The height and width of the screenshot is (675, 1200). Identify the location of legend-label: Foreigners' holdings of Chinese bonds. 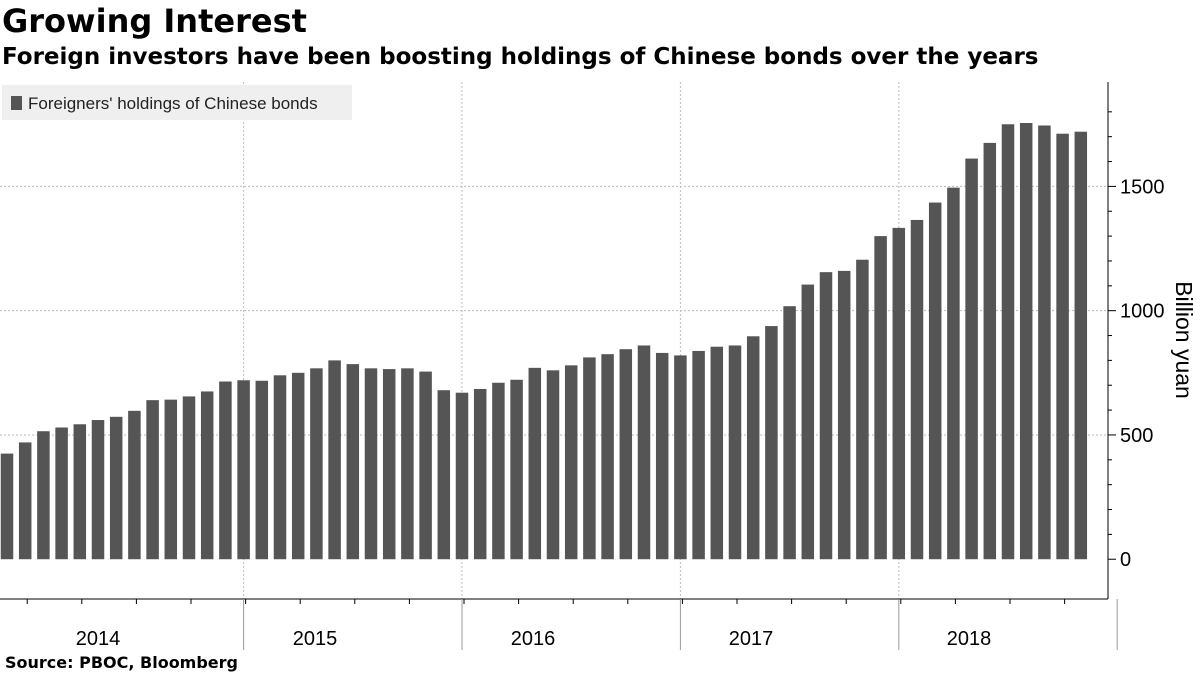
(173, 103).